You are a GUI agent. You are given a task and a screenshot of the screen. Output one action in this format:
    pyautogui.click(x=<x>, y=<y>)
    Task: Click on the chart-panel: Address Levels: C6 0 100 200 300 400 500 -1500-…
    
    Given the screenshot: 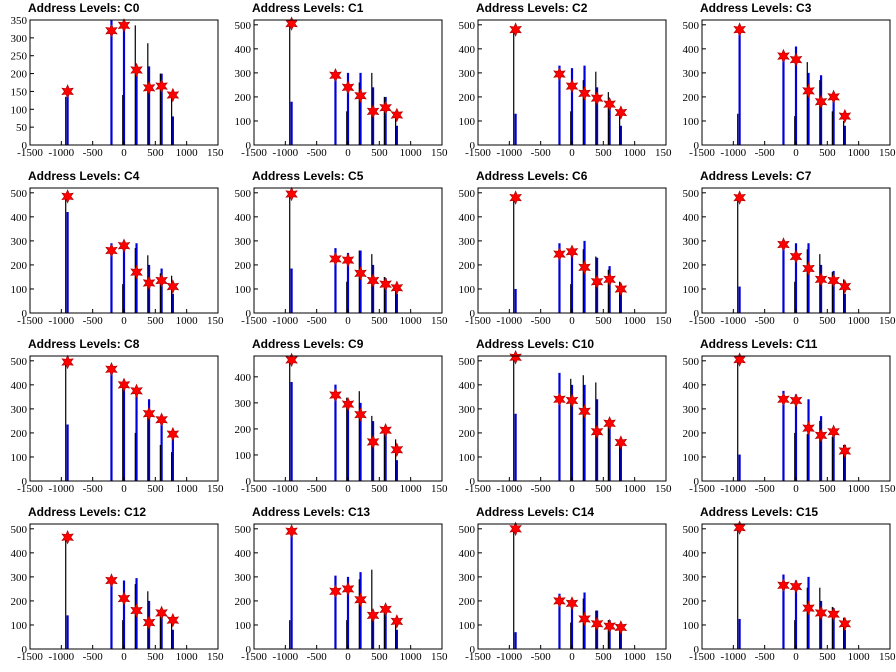 What is the action you would take?
    pyautogui.click(x=560, y=252)
    